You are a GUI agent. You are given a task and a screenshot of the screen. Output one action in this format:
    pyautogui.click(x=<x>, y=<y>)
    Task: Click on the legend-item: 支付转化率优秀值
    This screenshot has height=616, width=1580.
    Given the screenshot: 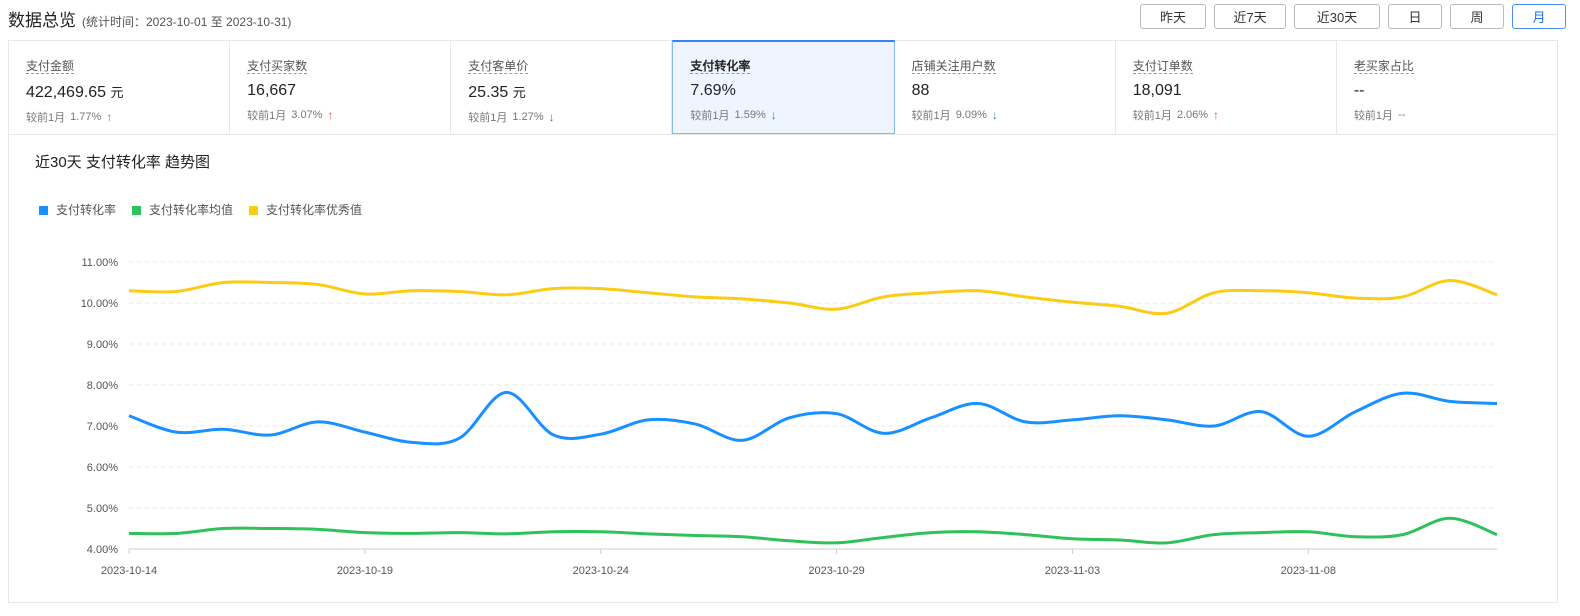 What is the action you would take?
    pyautogui.click(x=305, y=209)
    